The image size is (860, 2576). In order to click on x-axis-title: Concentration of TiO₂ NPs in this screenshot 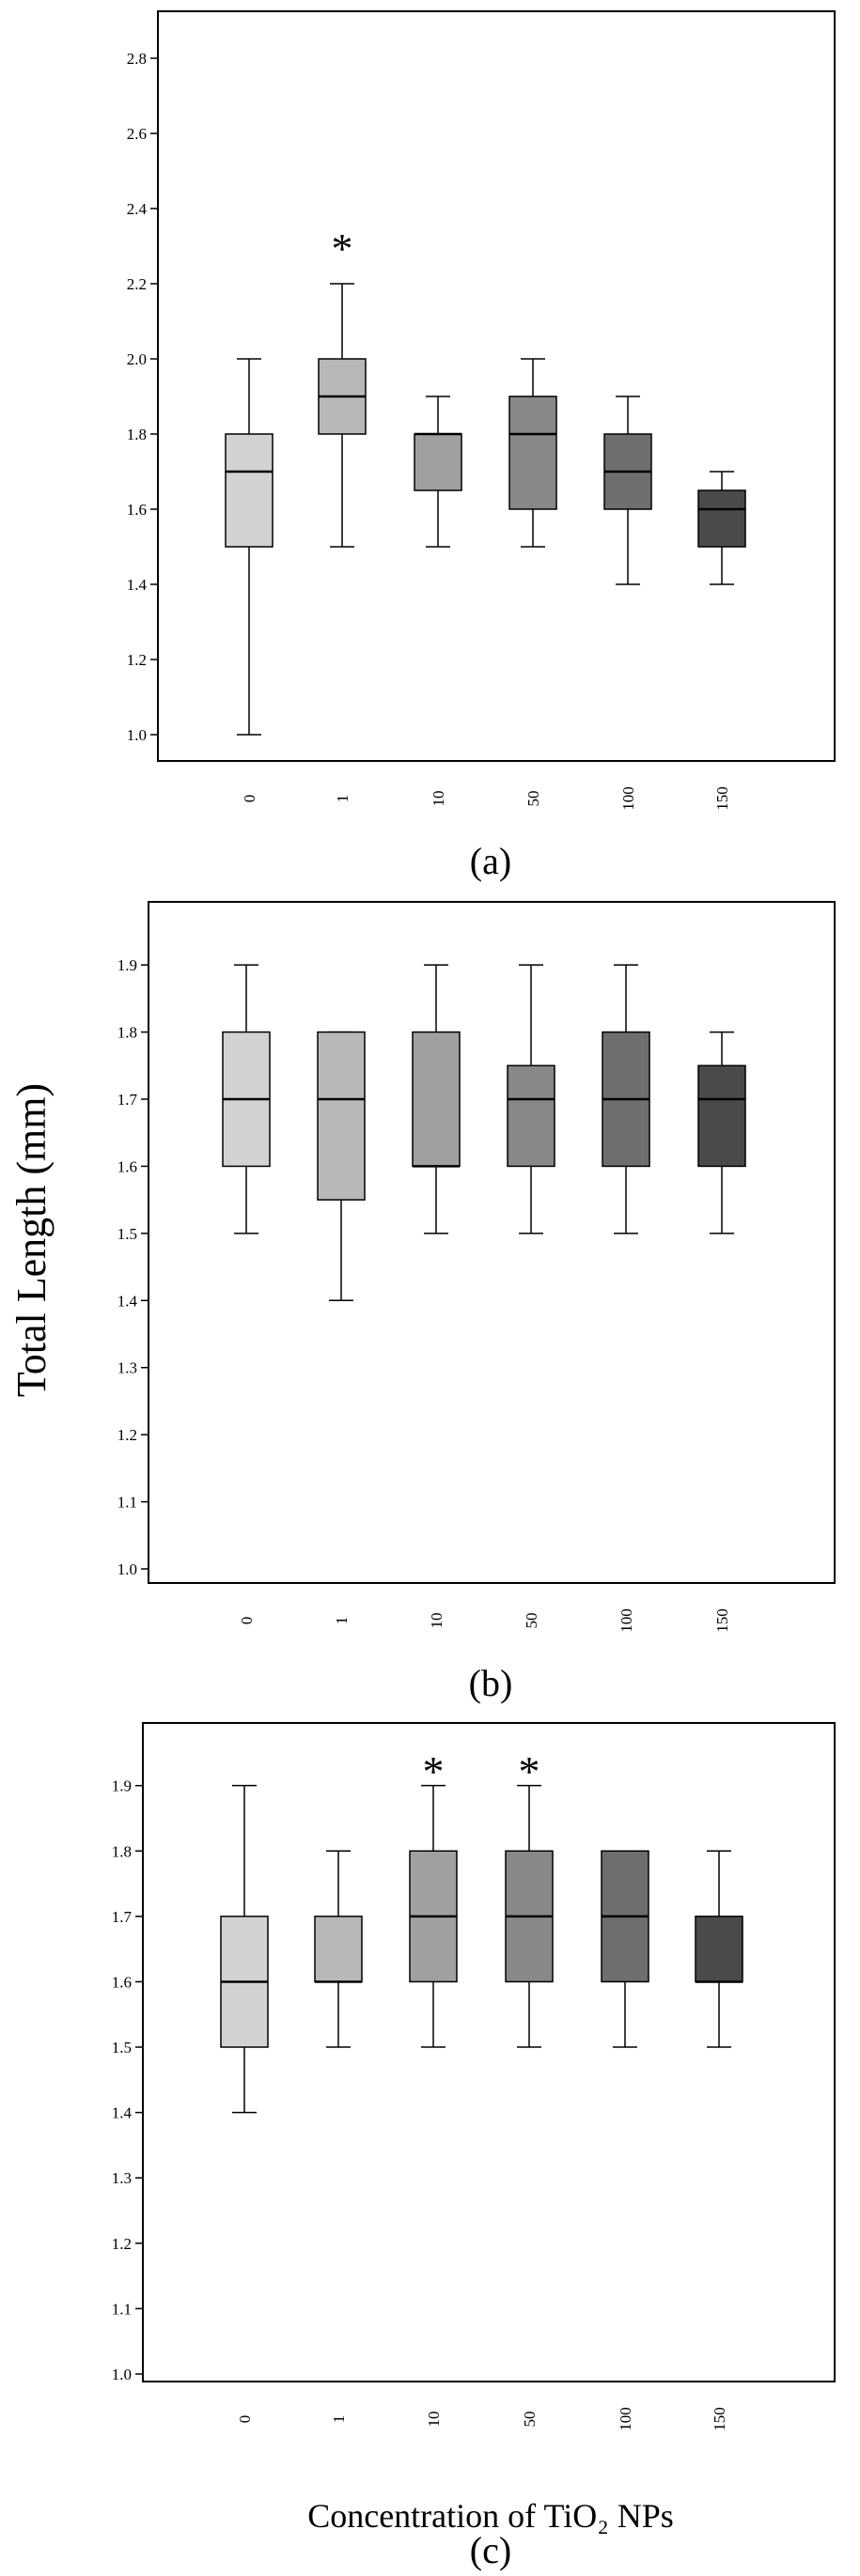, I will do `click(490, 2516)`.